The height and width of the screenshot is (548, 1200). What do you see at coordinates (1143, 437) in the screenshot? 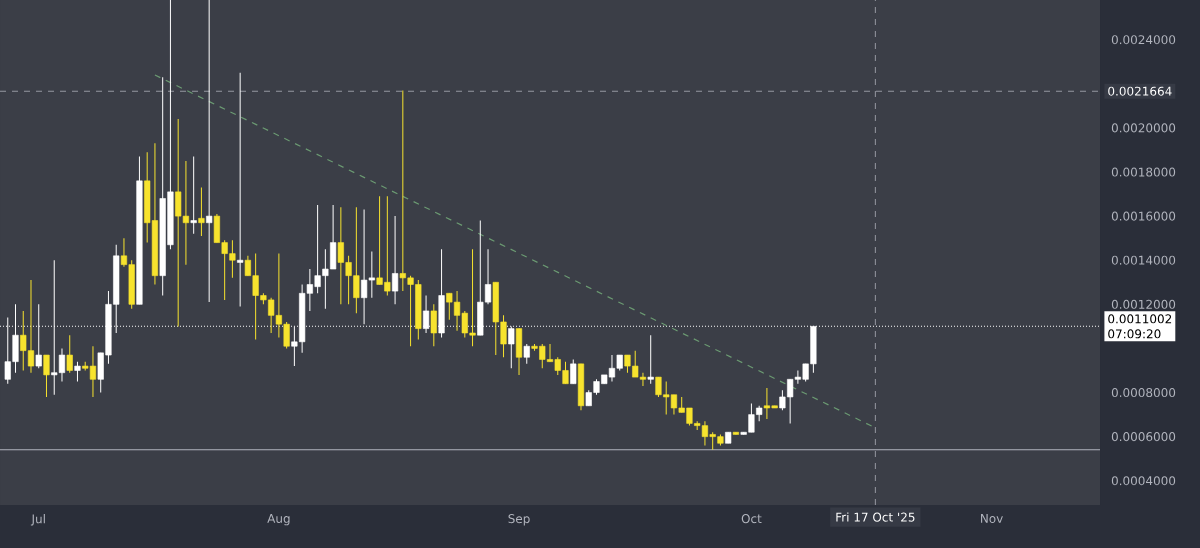
I see `y-tick-label: 0.0006000` at bounding box center [1143, 437].